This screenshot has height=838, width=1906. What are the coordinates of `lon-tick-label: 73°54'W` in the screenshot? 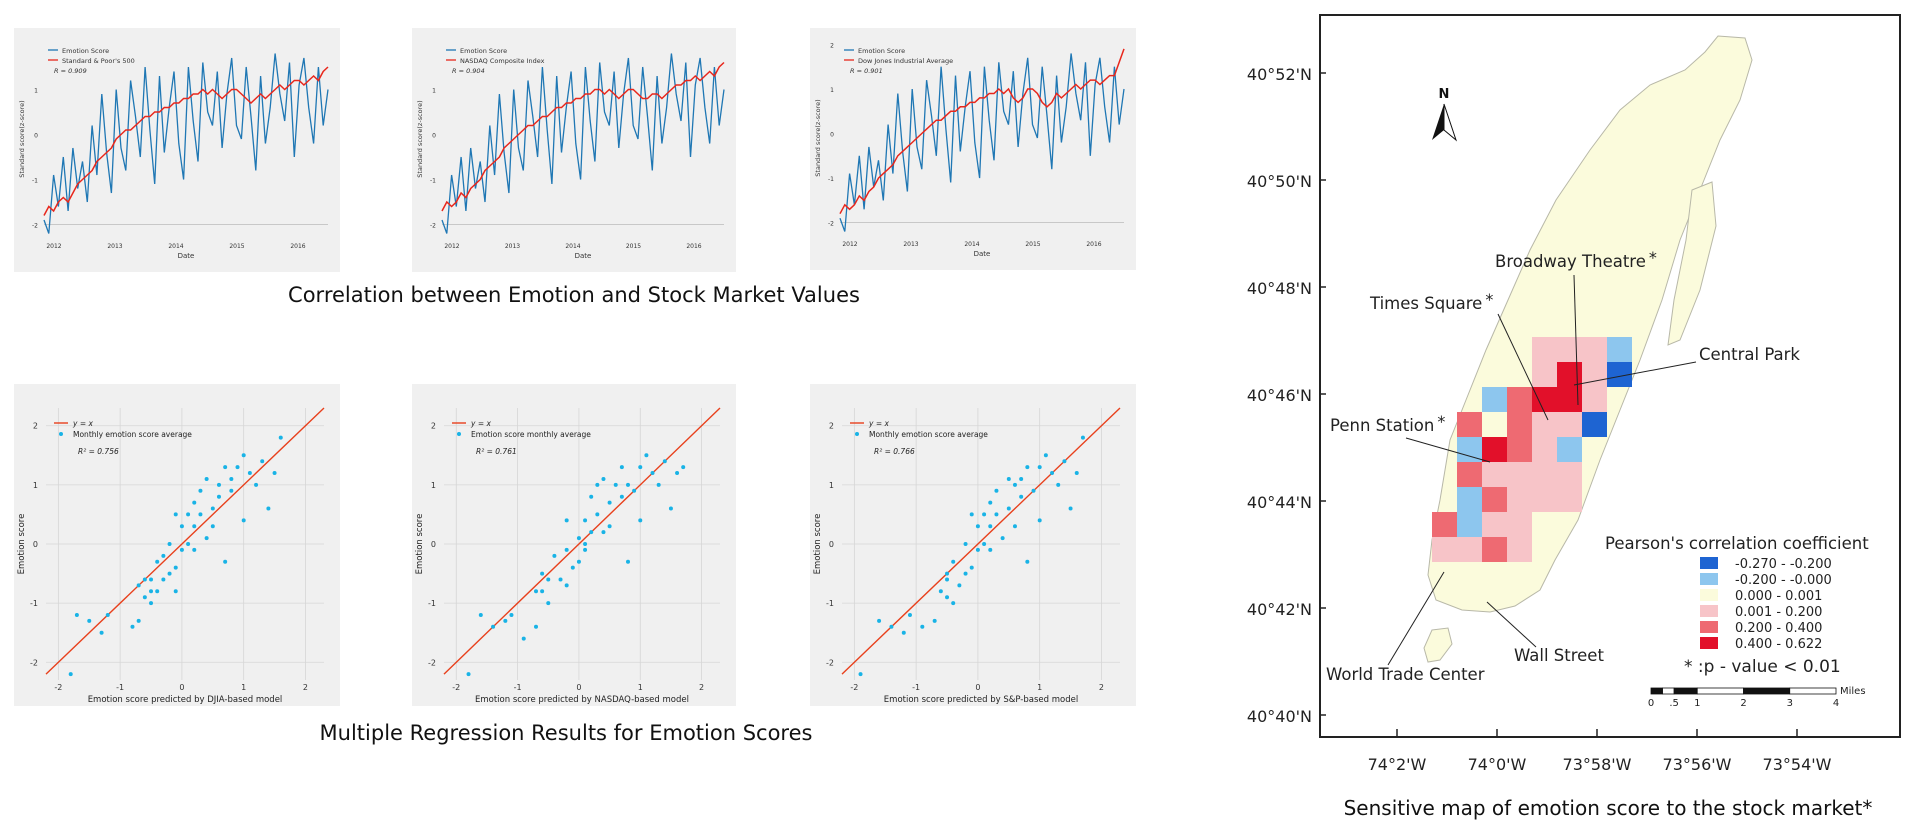 It's located at (1797, 764).